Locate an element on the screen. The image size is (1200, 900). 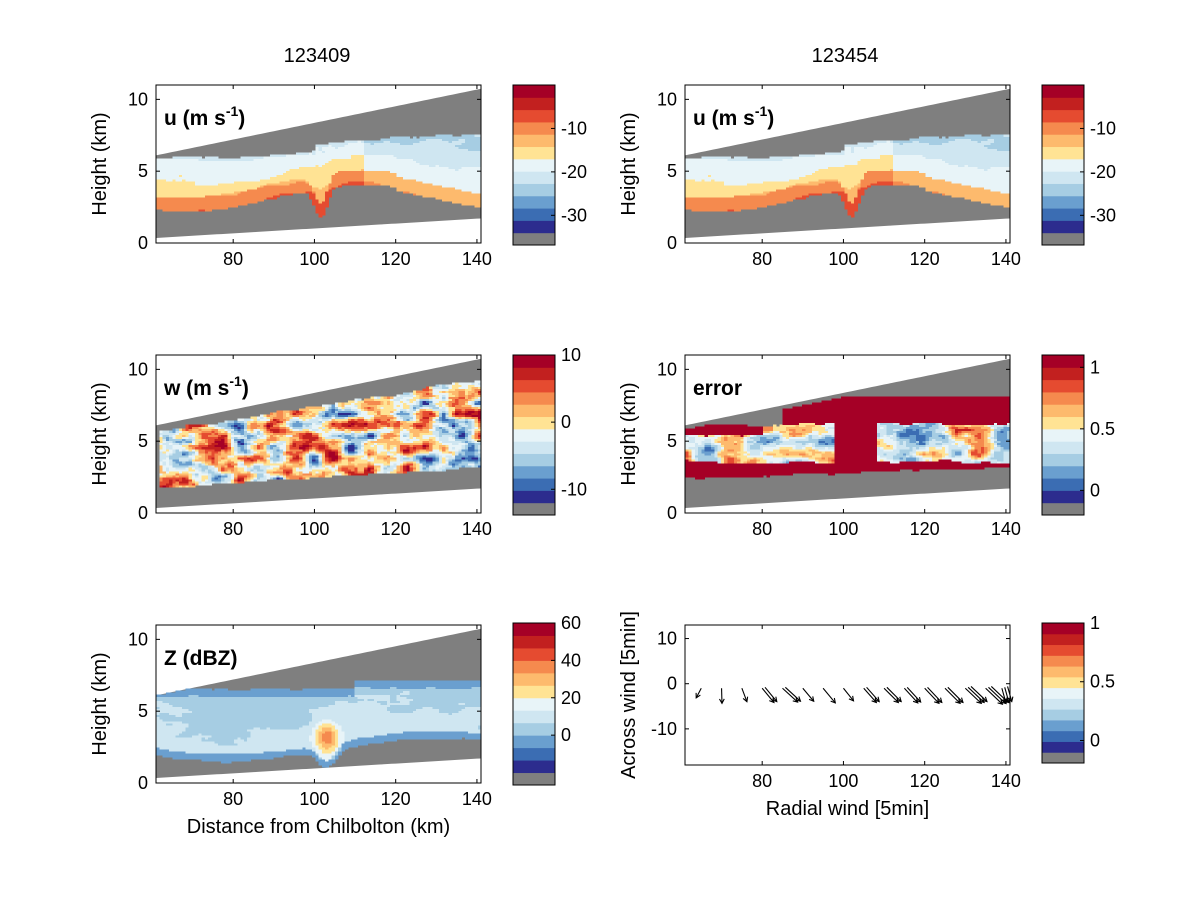
colorbar-tick-label: 60 is located at coordinates (571, 623).